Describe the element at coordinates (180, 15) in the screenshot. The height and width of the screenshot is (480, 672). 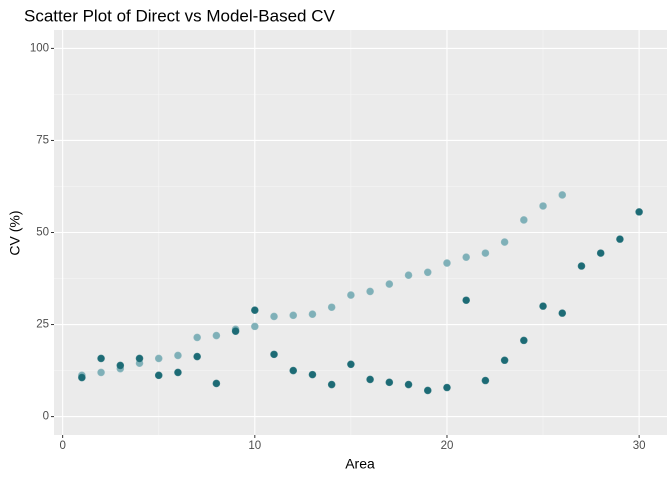
I see `chart-title: Scatter Plot of Direct vs Model-Based CV` at that location.